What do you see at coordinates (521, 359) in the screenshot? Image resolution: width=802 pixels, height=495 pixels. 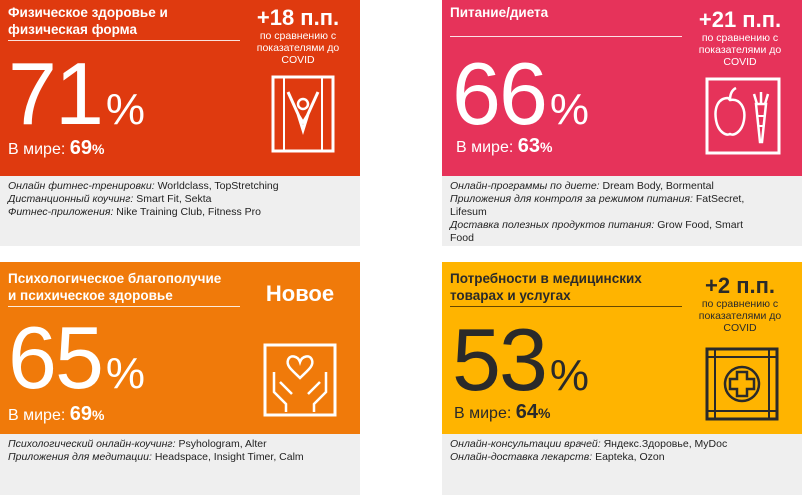 I see `main-percentage: 53%` at bounding box center [521, 359].